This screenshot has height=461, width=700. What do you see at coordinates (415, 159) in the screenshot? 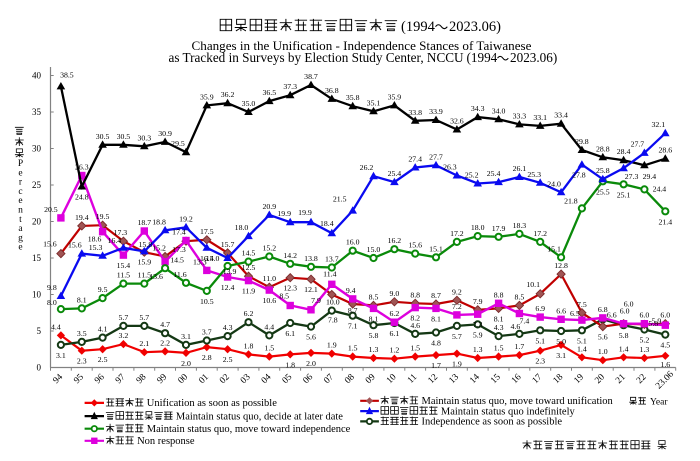
I see `svg-text: 27.4` at bounding box center [415, 159].